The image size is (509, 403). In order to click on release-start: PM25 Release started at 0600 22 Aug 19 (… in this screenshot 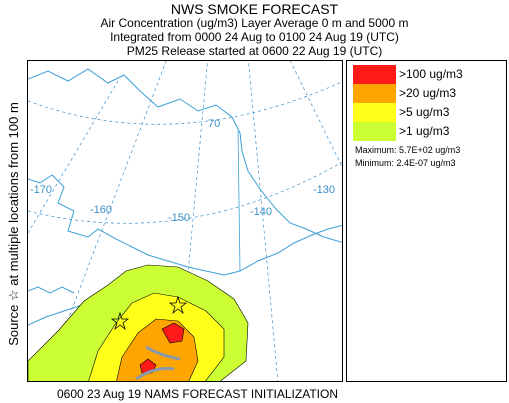, I will do `click(254, 51)`.